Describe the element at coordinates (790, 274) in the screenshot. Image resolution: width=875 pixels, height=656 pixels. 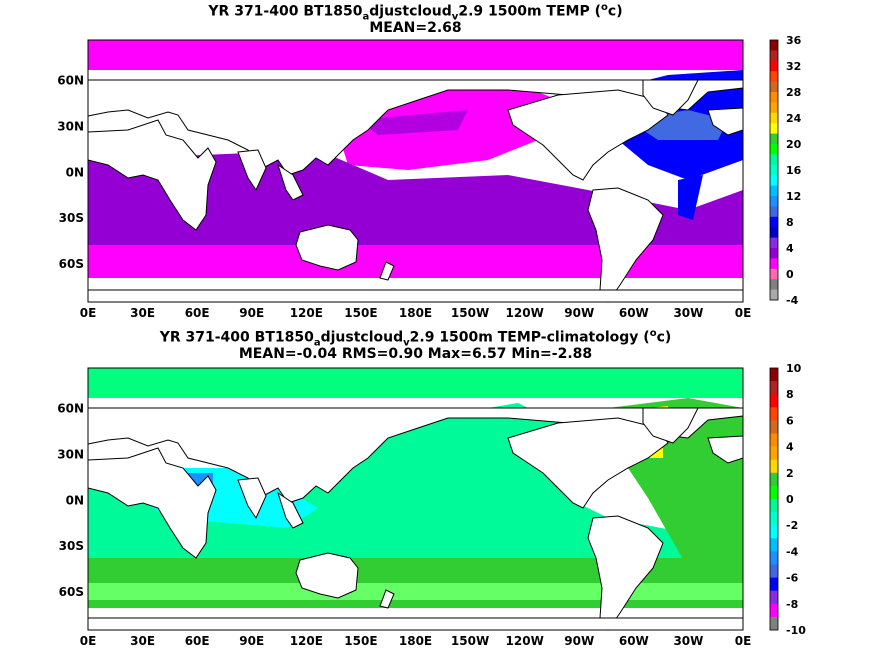
I see `colorbar-tick-label: 0` at that location.